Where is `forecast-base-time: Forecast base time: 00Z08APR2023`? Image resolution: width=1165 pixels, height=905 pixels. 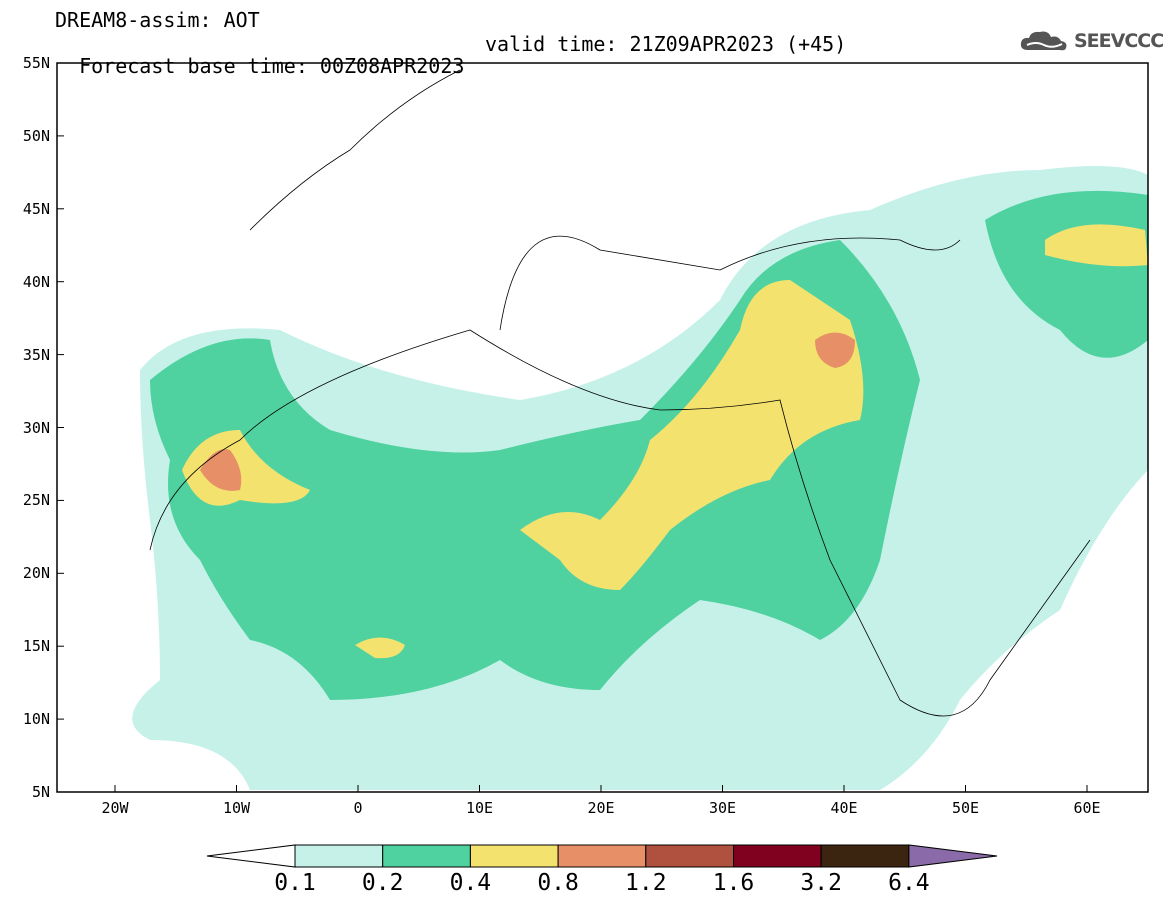
forecast-base-time: Forecast base time: 00Z08APR2023 is located at coordinates (272, 66).